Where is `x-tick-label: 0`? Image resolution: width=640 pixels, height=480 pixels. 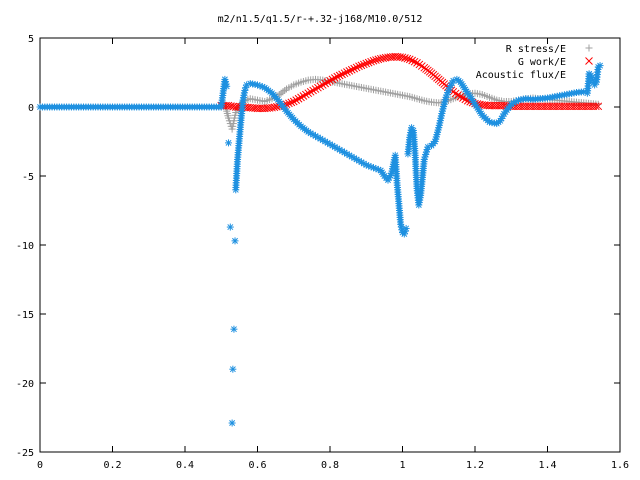
x-tick-label: 0 is located at coordinates (40, 465).